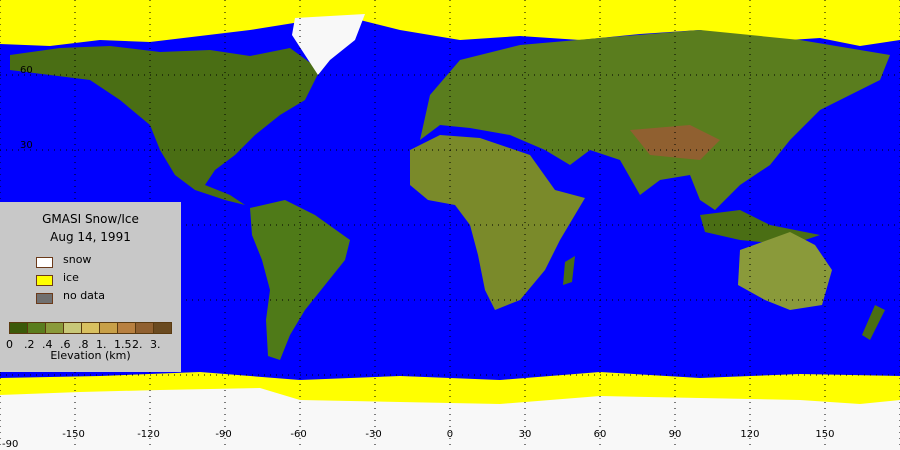 The image size is (900, 450). What do you see at coordinates (90, 219) in the screenshot?
I see `legend-title: GMASI Snow/Ice` at bounding box center [90, 219].